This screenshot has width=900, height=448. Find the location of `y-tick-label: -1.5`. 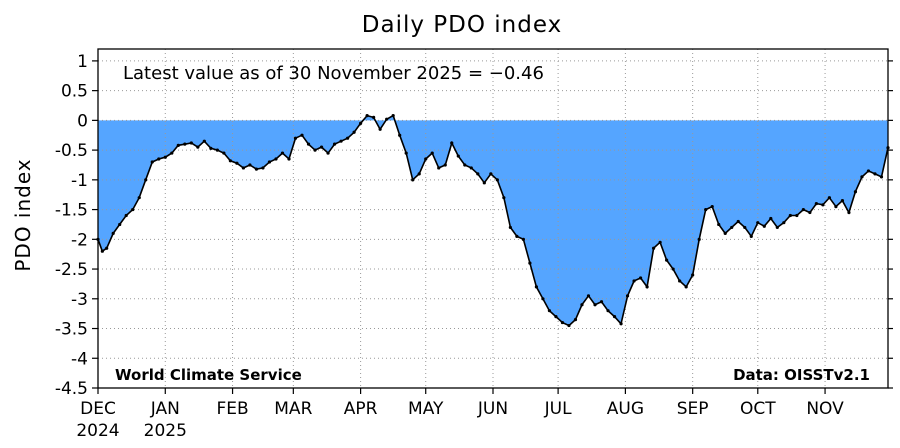

y-tick-label: -1.5 is located at coordinates (71, 211).